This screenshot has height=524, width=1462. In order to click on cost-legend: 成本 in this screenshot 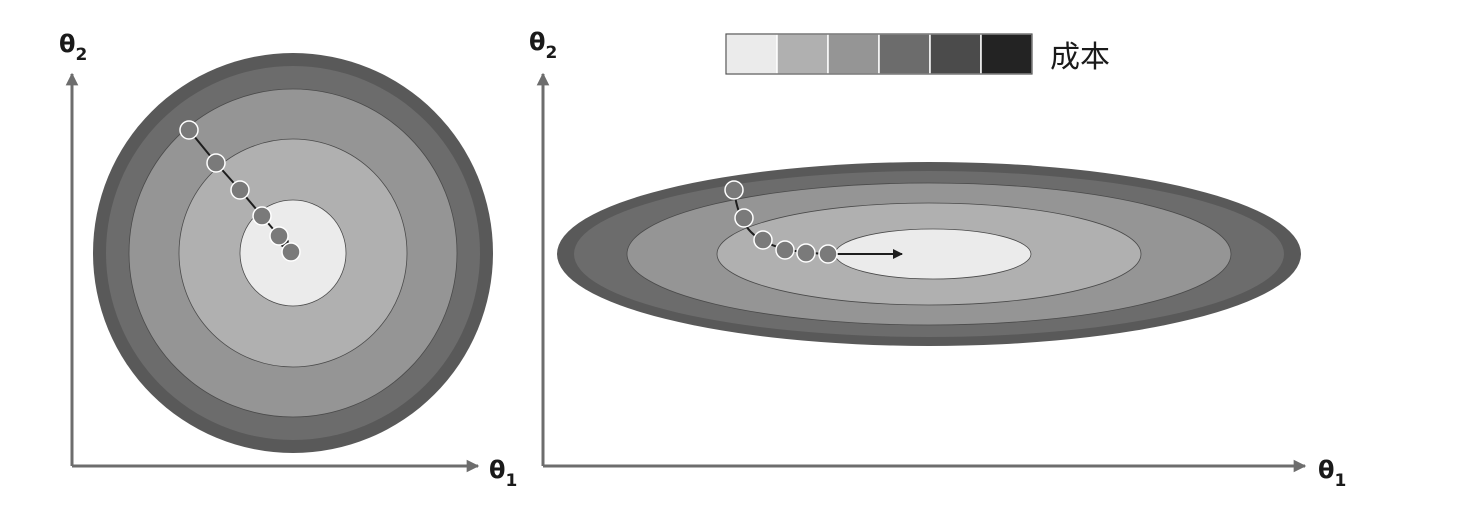, I will do `click(917, 54)`.